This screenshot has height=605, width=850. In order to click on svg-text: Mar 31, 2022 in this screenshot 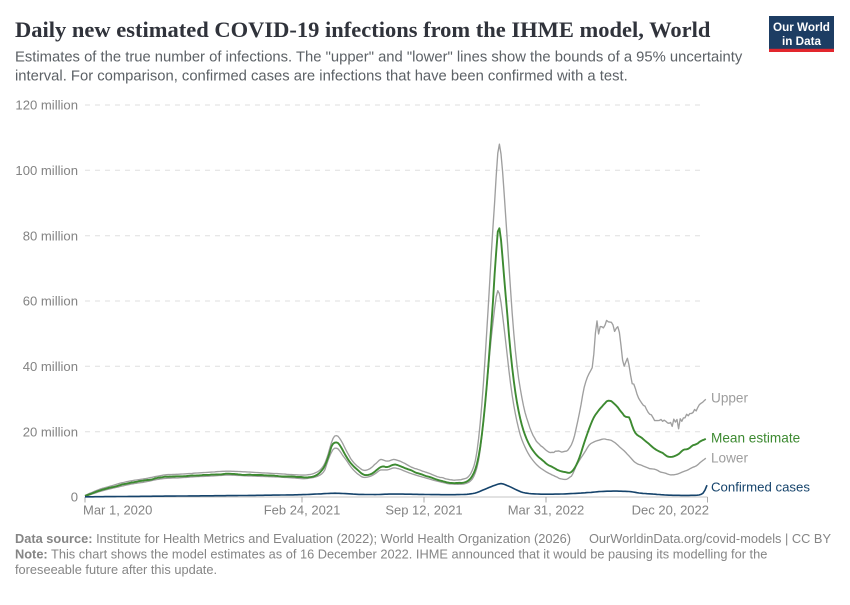, I will do `click(546, 510)`.